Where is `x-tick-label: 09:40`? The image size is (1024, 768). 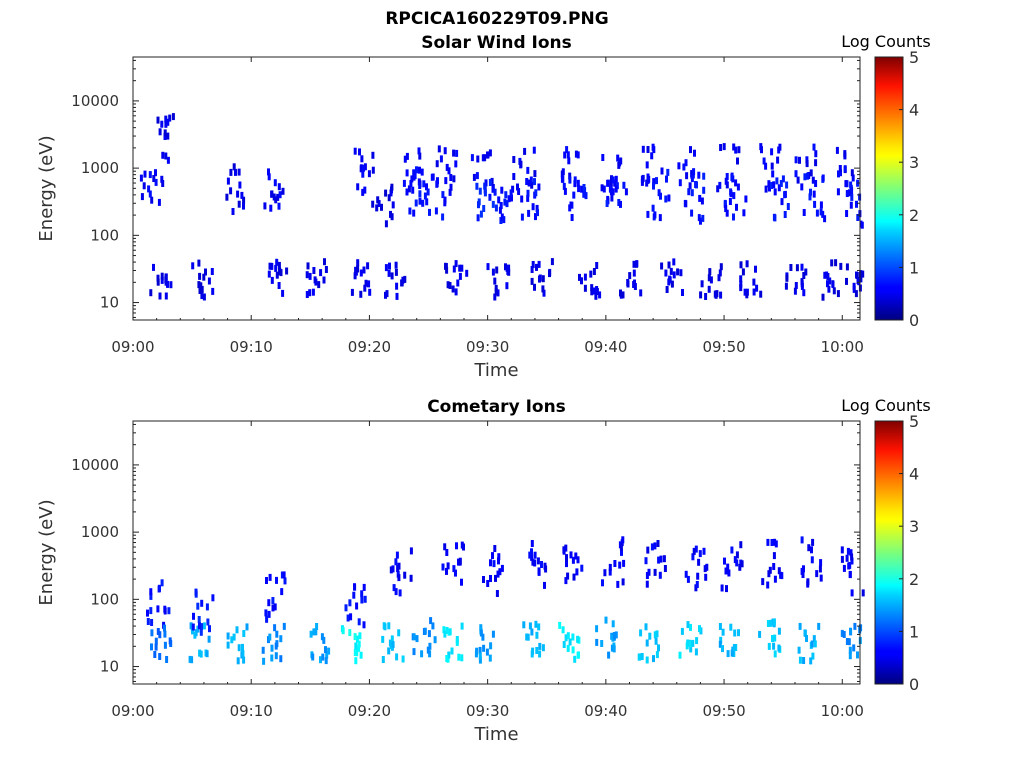 x-tick-label: 09:40 is located at coordinates (605, 711).